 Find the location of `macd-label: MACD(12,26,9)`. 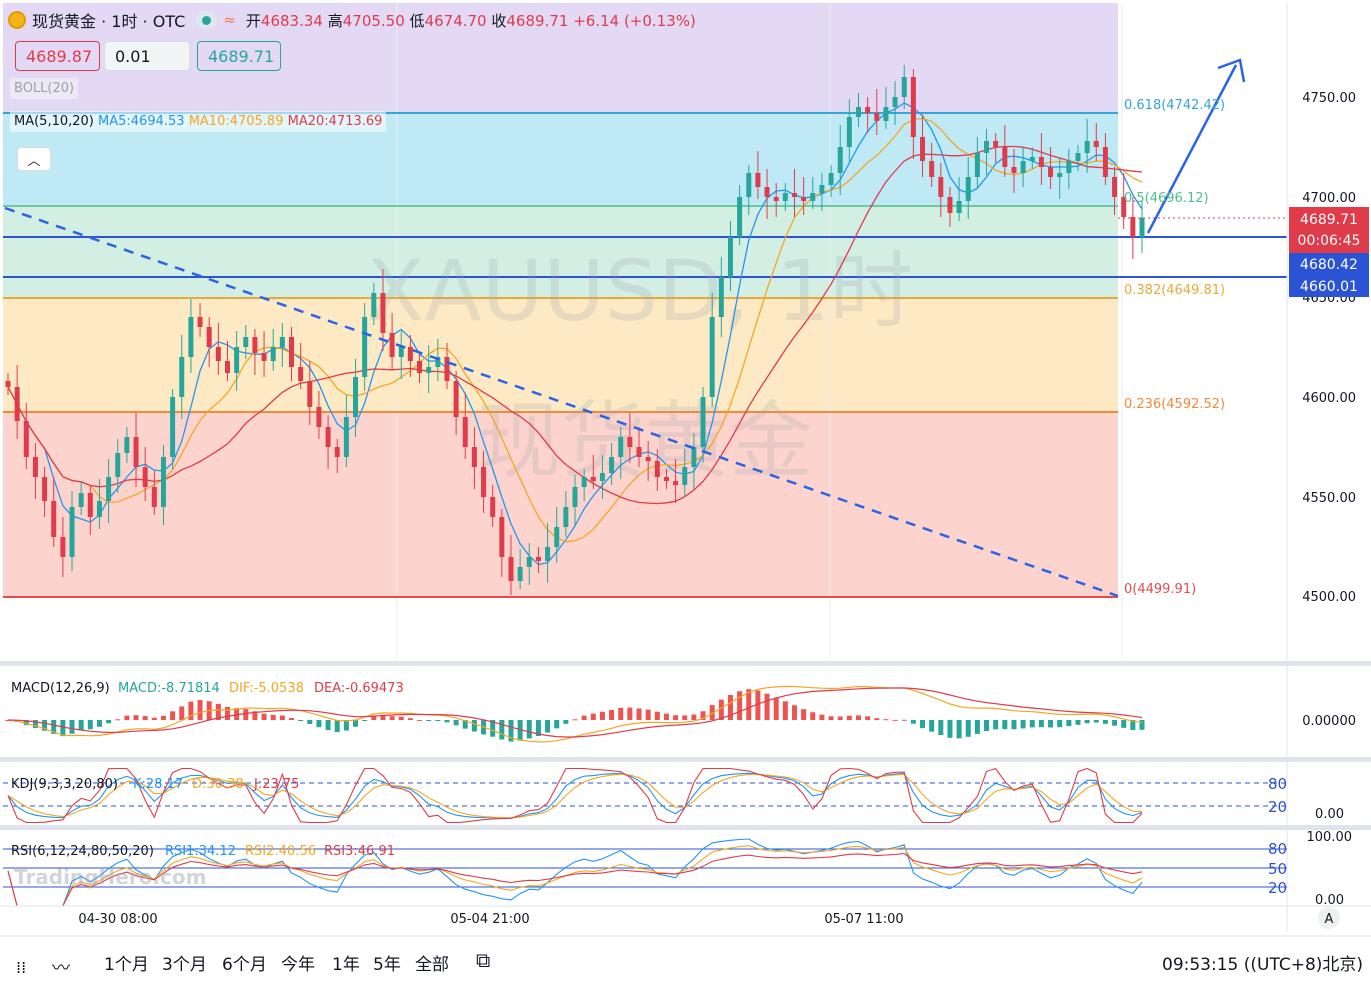

macd-label: MACD(12,26,9) is located at coordinates (60, 688).